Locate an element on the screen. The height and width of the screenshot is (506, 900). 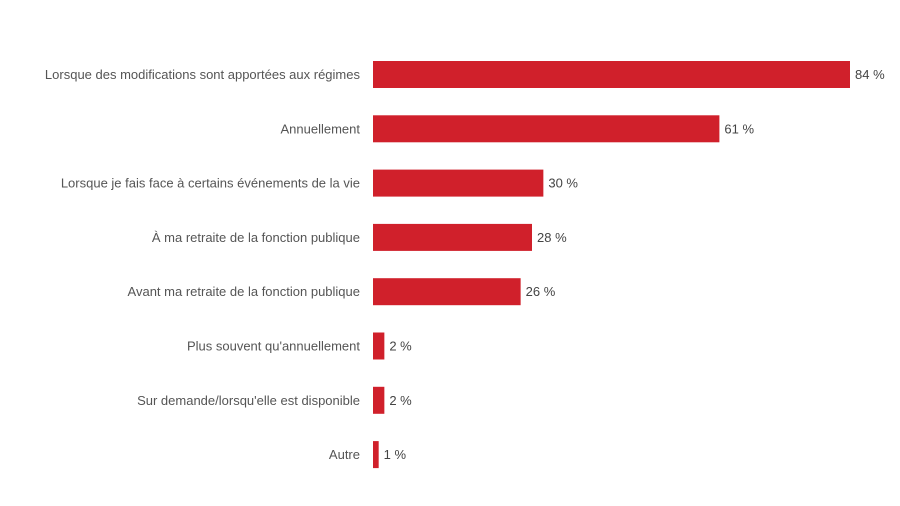
value-label: 26 % is located at coordinates (541, 291).